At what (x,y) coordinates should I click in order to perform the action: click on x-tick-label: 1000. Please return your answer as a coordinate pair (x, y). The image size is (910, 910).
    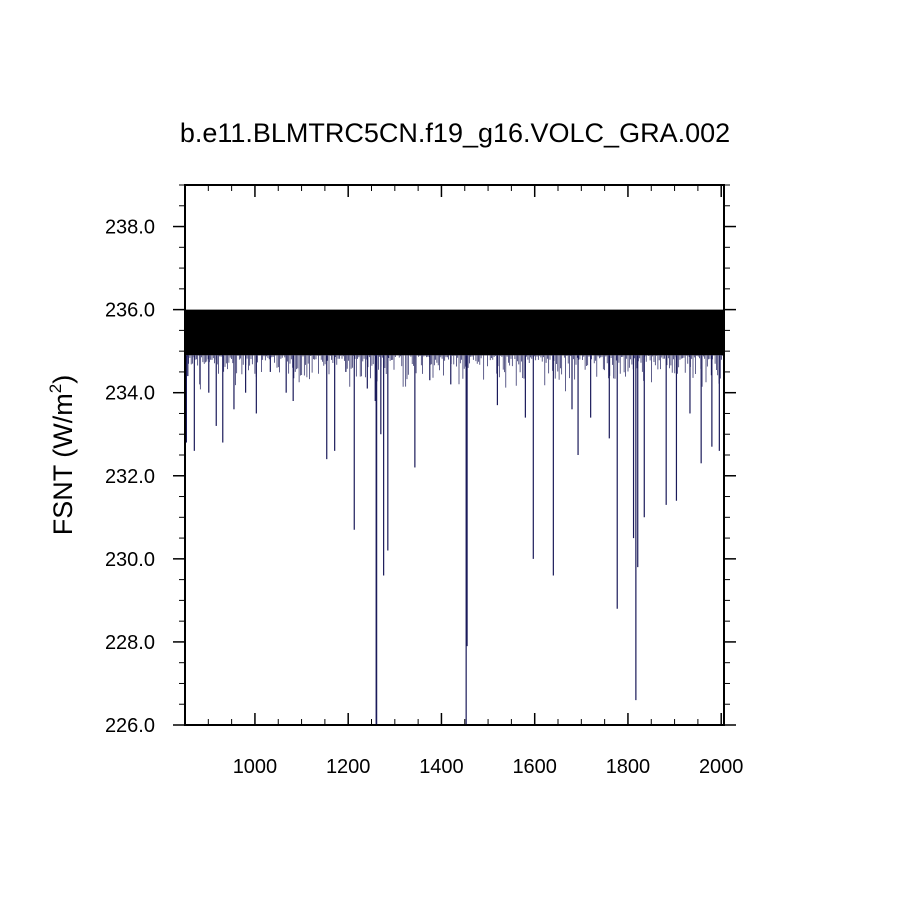
    Looking at the image, I should click on (255, 767).